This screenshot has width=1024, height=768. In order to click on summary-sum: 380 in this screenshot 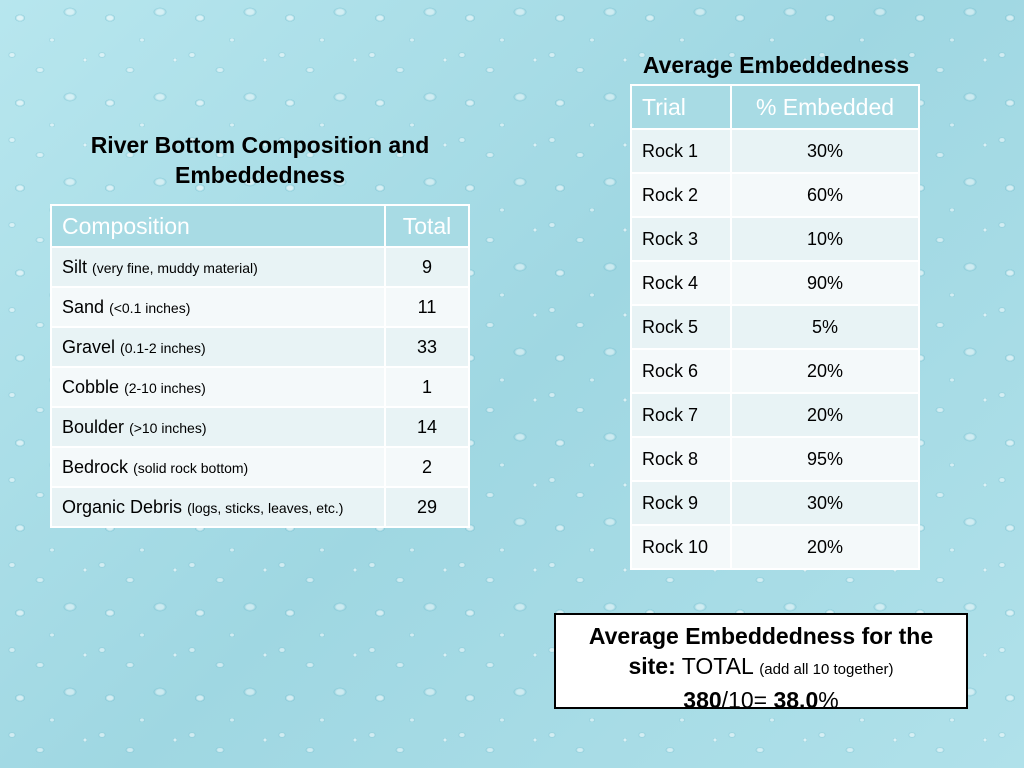, I will do `click(702, 700)`.